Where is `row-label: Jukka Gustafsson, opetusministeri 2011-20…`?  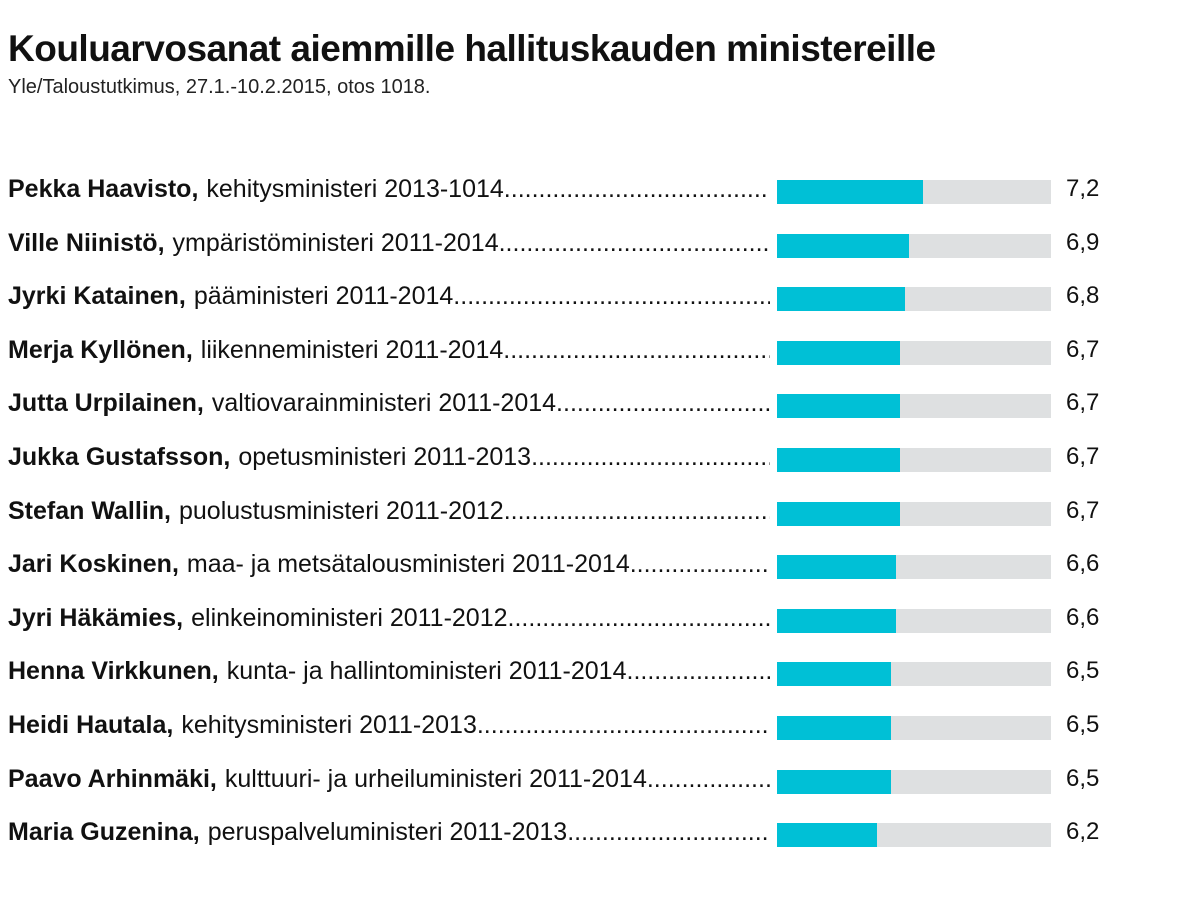
row-label: Jukka Gustafsson, opetusministeri 2011-20… is located at coordinates (389, 460).